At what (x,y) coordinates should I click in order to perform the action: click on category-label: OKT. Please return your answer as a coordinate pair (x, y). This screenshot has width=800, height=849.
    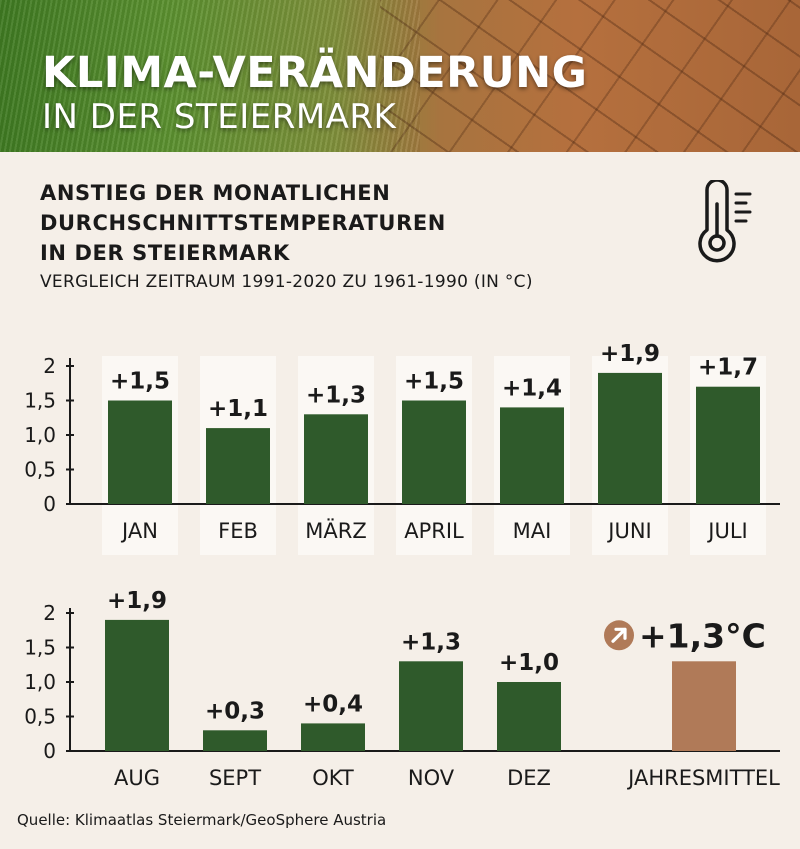
    Looking at the image, I should click on (333, 778).